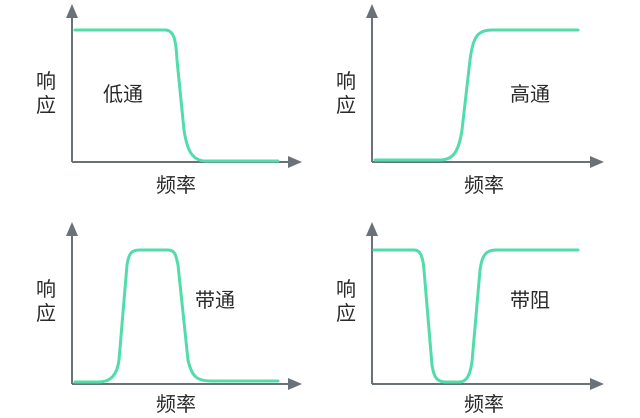  I want to click on filter-label: 带通, so click(215, 300).